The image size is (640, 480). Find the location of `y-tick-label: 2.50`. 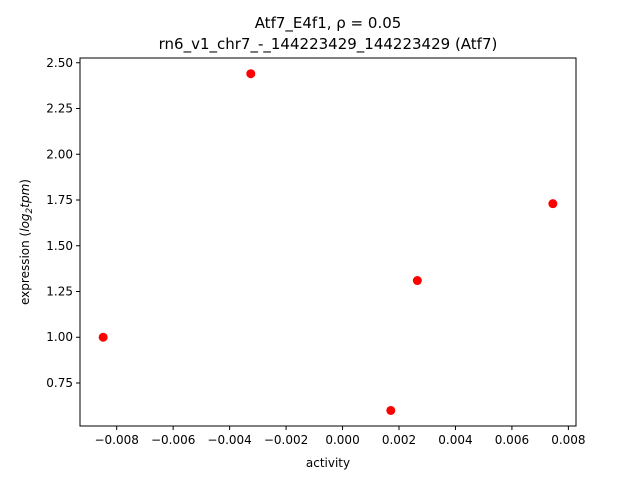

y-tick-label: 2.50 is located at coordinates (59, 63).